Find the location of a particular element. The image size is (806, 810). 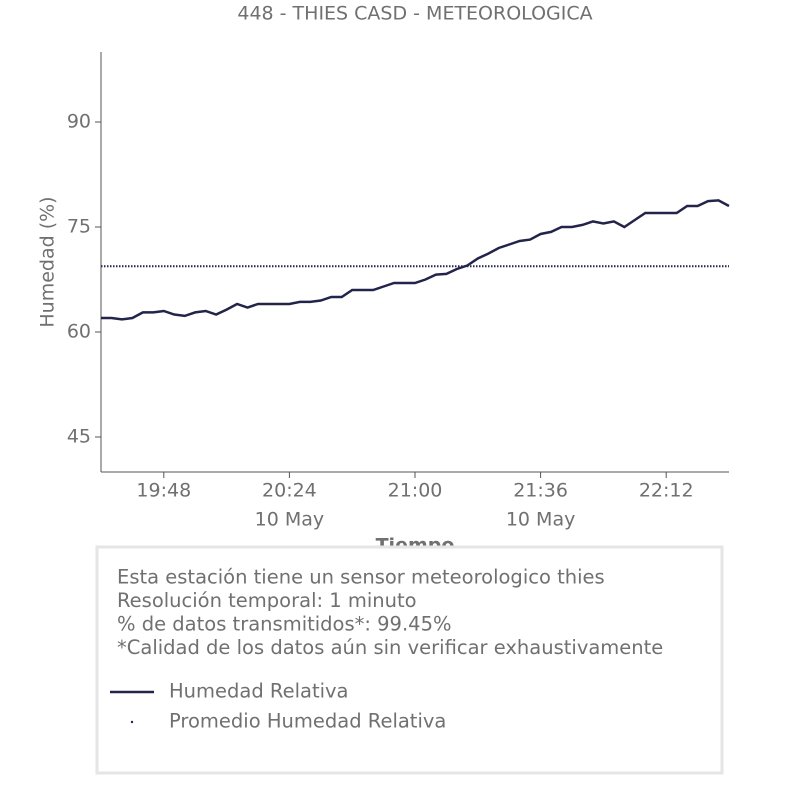

x-tick-label: 21:36 is located at coordinates (540, 491).